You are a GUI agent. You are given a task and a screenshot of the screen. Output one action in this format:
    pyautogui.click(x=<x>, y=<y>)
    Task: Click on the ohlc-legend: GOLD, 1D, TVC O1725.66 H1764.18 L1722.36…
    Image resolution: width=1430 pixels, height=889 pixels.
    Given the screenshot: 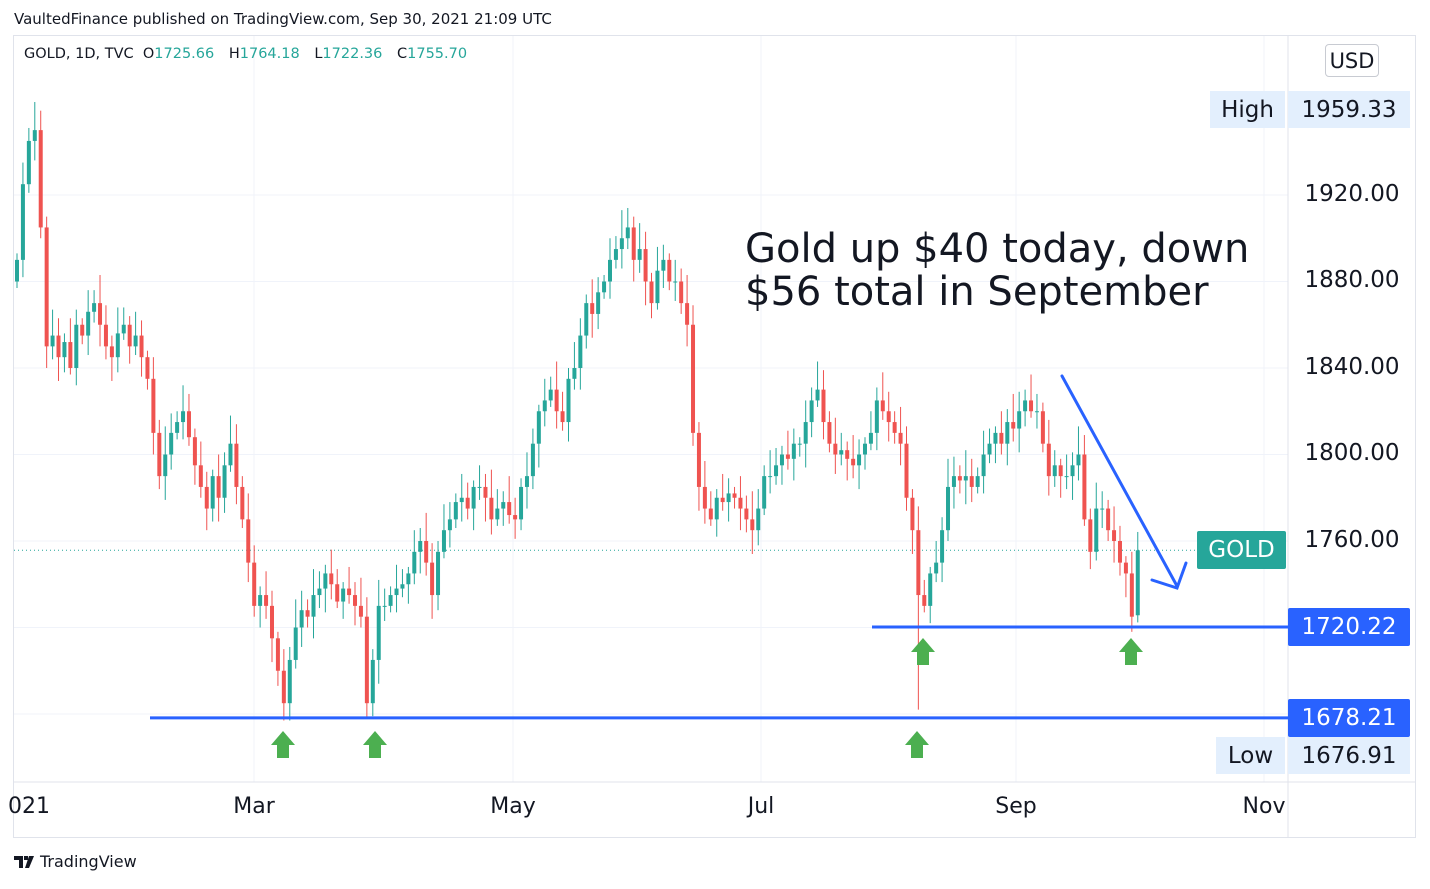 What is the action you would take?
    pyautogui.click(x=250, y=54)
    